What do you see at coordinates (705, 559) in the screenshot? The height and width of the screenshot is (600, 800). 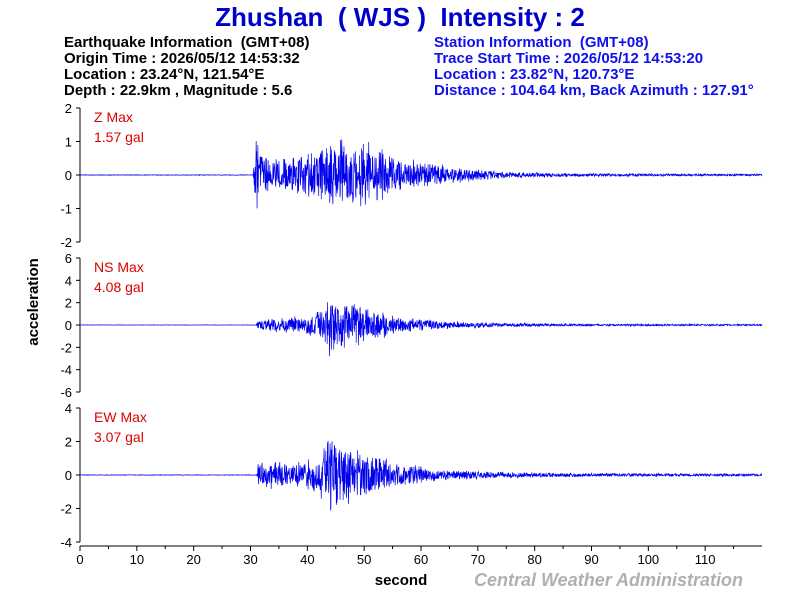 I see `x-tick-label: 110` at bounding box center [705, 559].